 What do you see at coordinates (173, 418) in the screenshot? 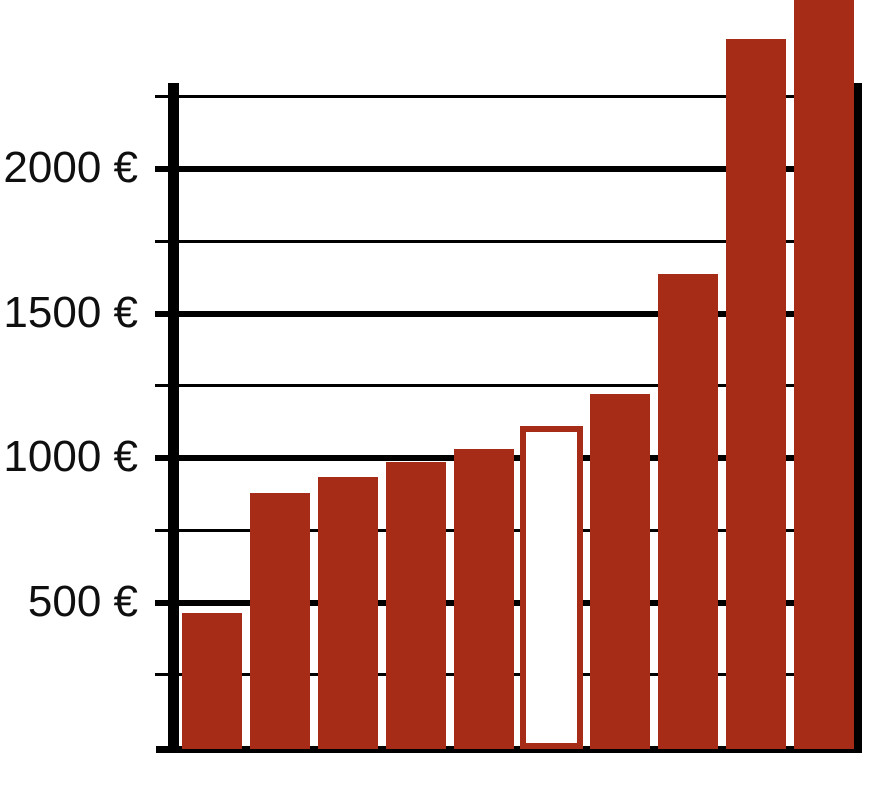
I see `y-axis-line` at bounding box center [173, 418].